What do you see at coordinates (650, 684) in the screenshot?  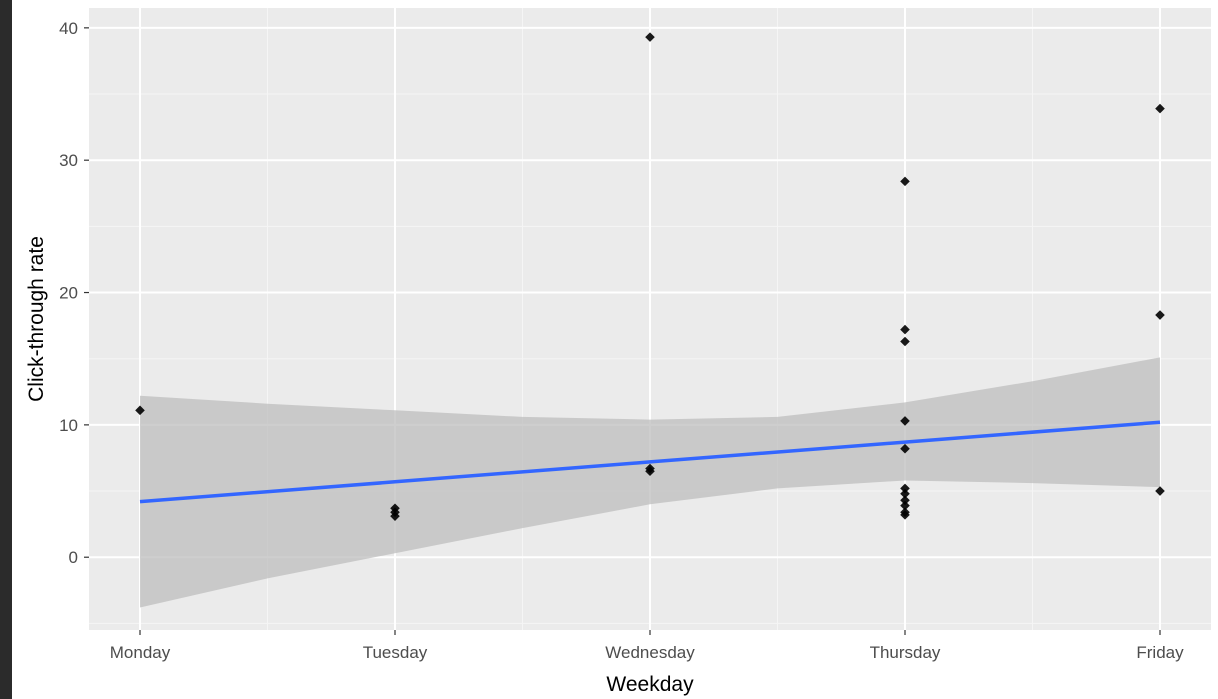 I see `x-axis-title: Weekday` at bounding box center [650, 684].